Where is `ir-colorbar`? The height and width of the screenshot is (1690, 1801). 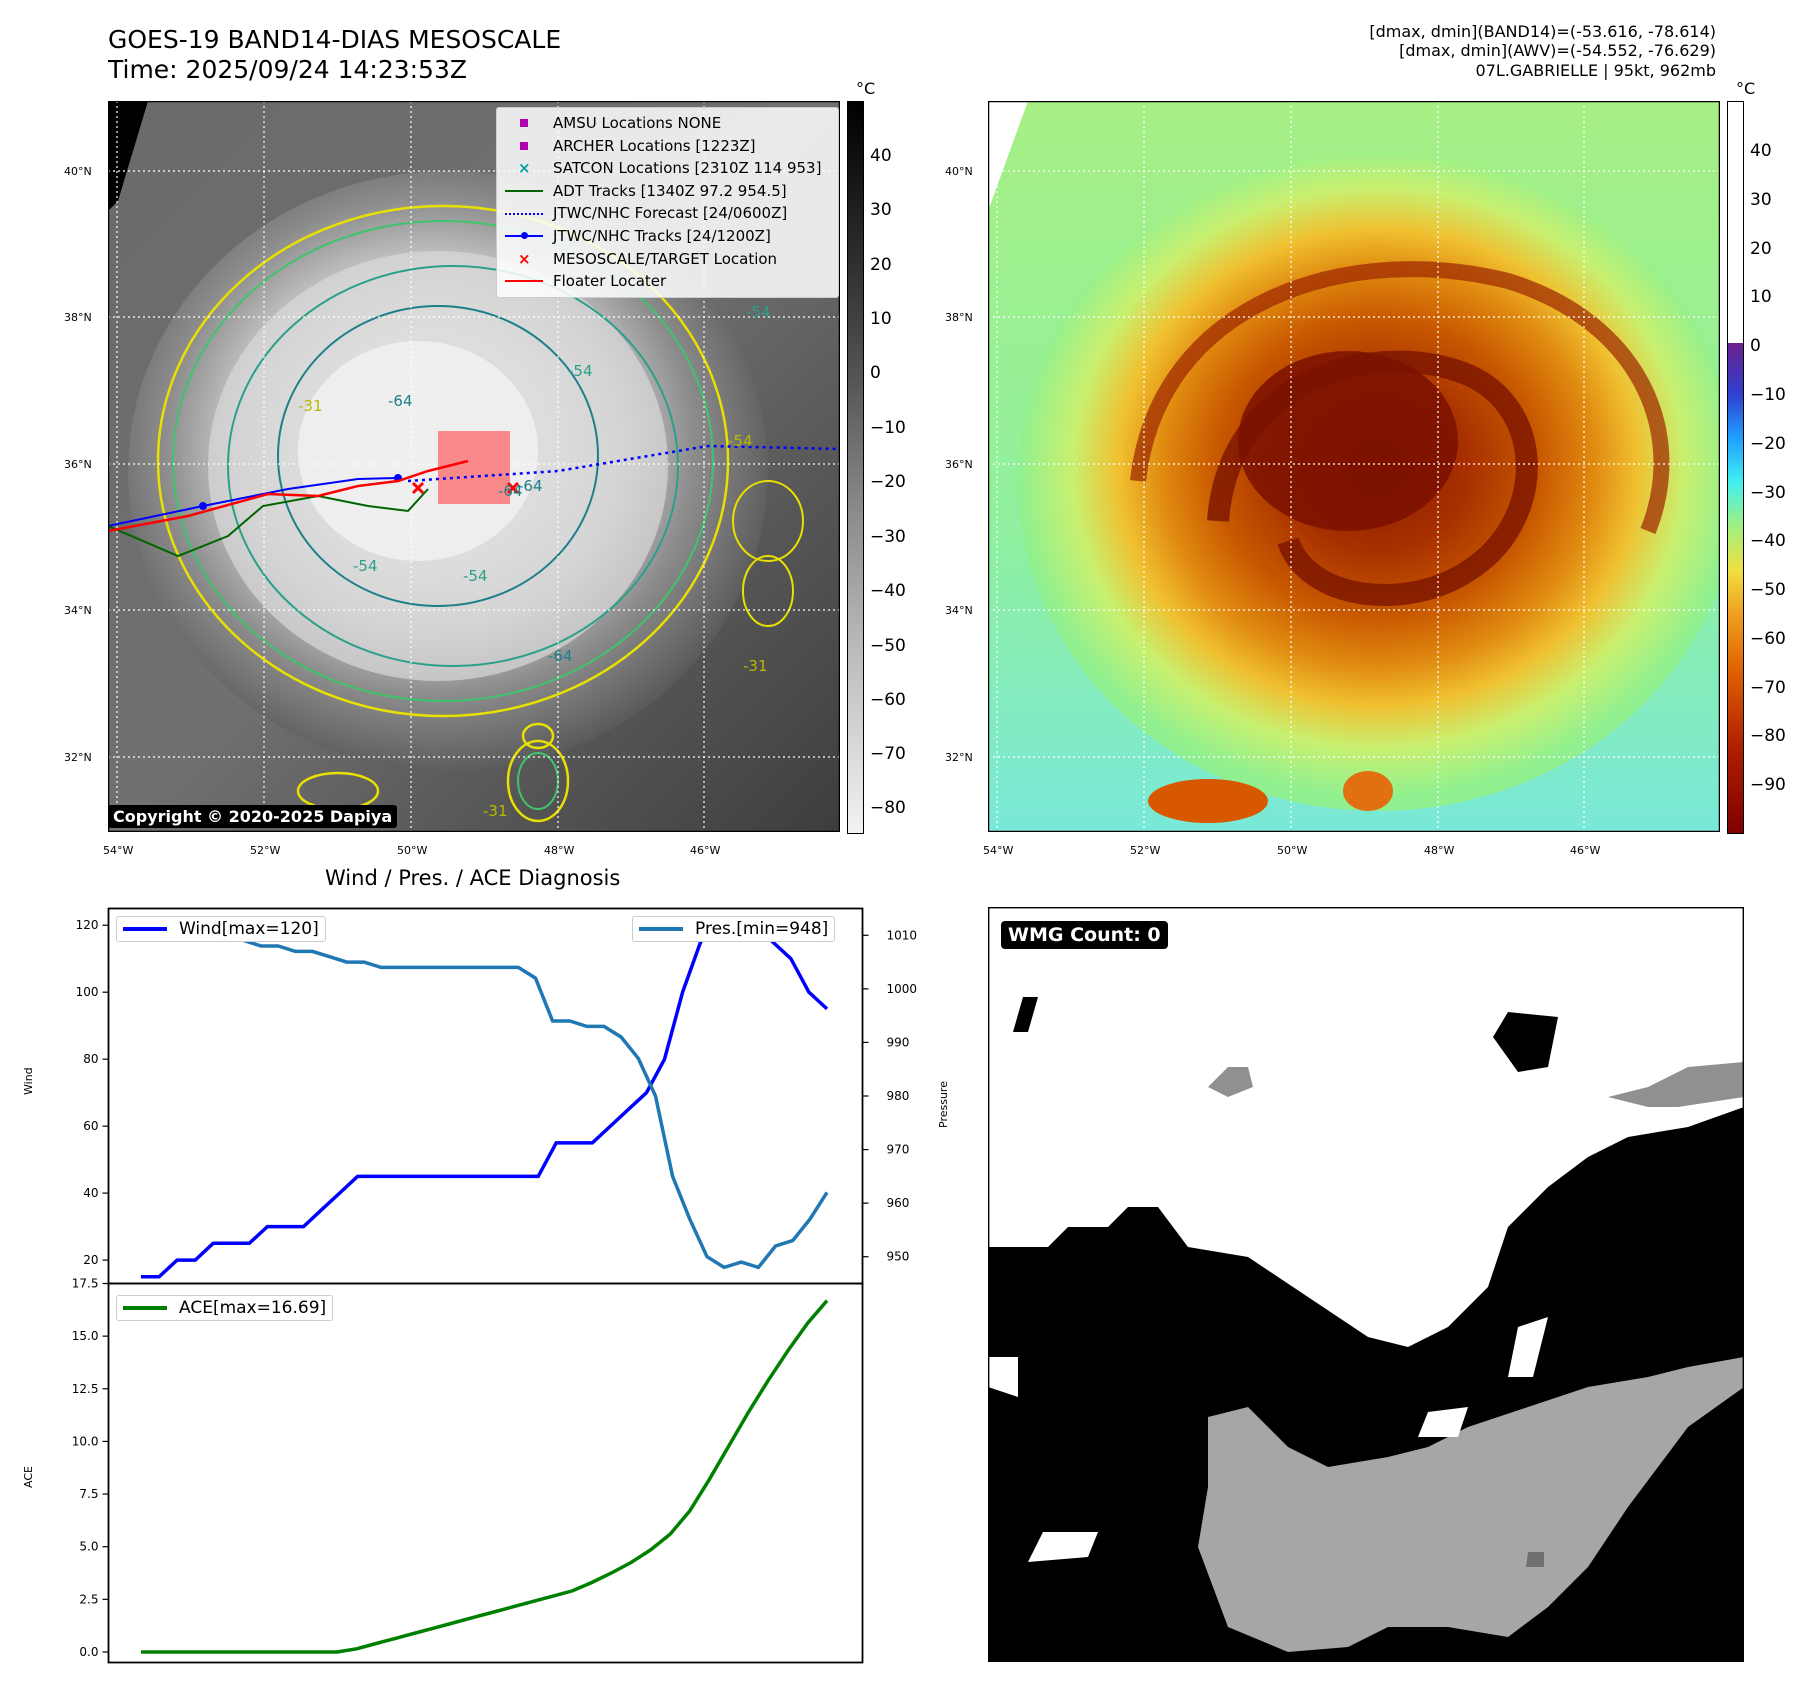
ir-colorbar is located at coordinates (855, 467).